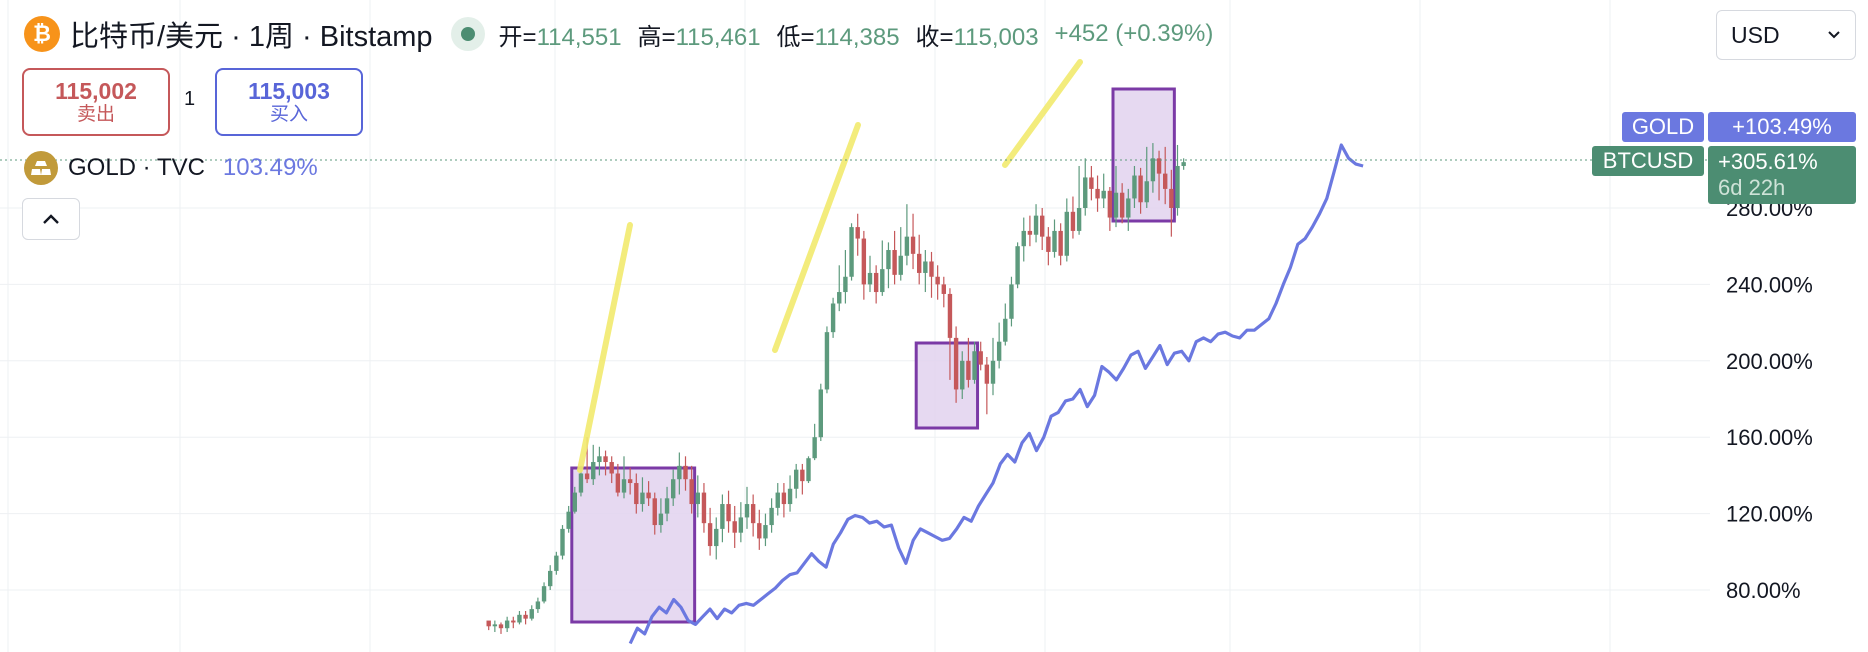 Image resolution: width=1868 pixels, height=652 pixels. Describe the element at coordinates (1786, 35) in the screenshot. I see `currency-select: USD` at that location.